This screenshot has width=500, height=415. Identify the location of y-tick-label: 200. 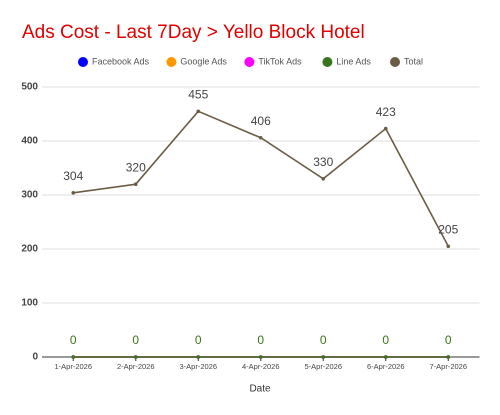
(29, 249).